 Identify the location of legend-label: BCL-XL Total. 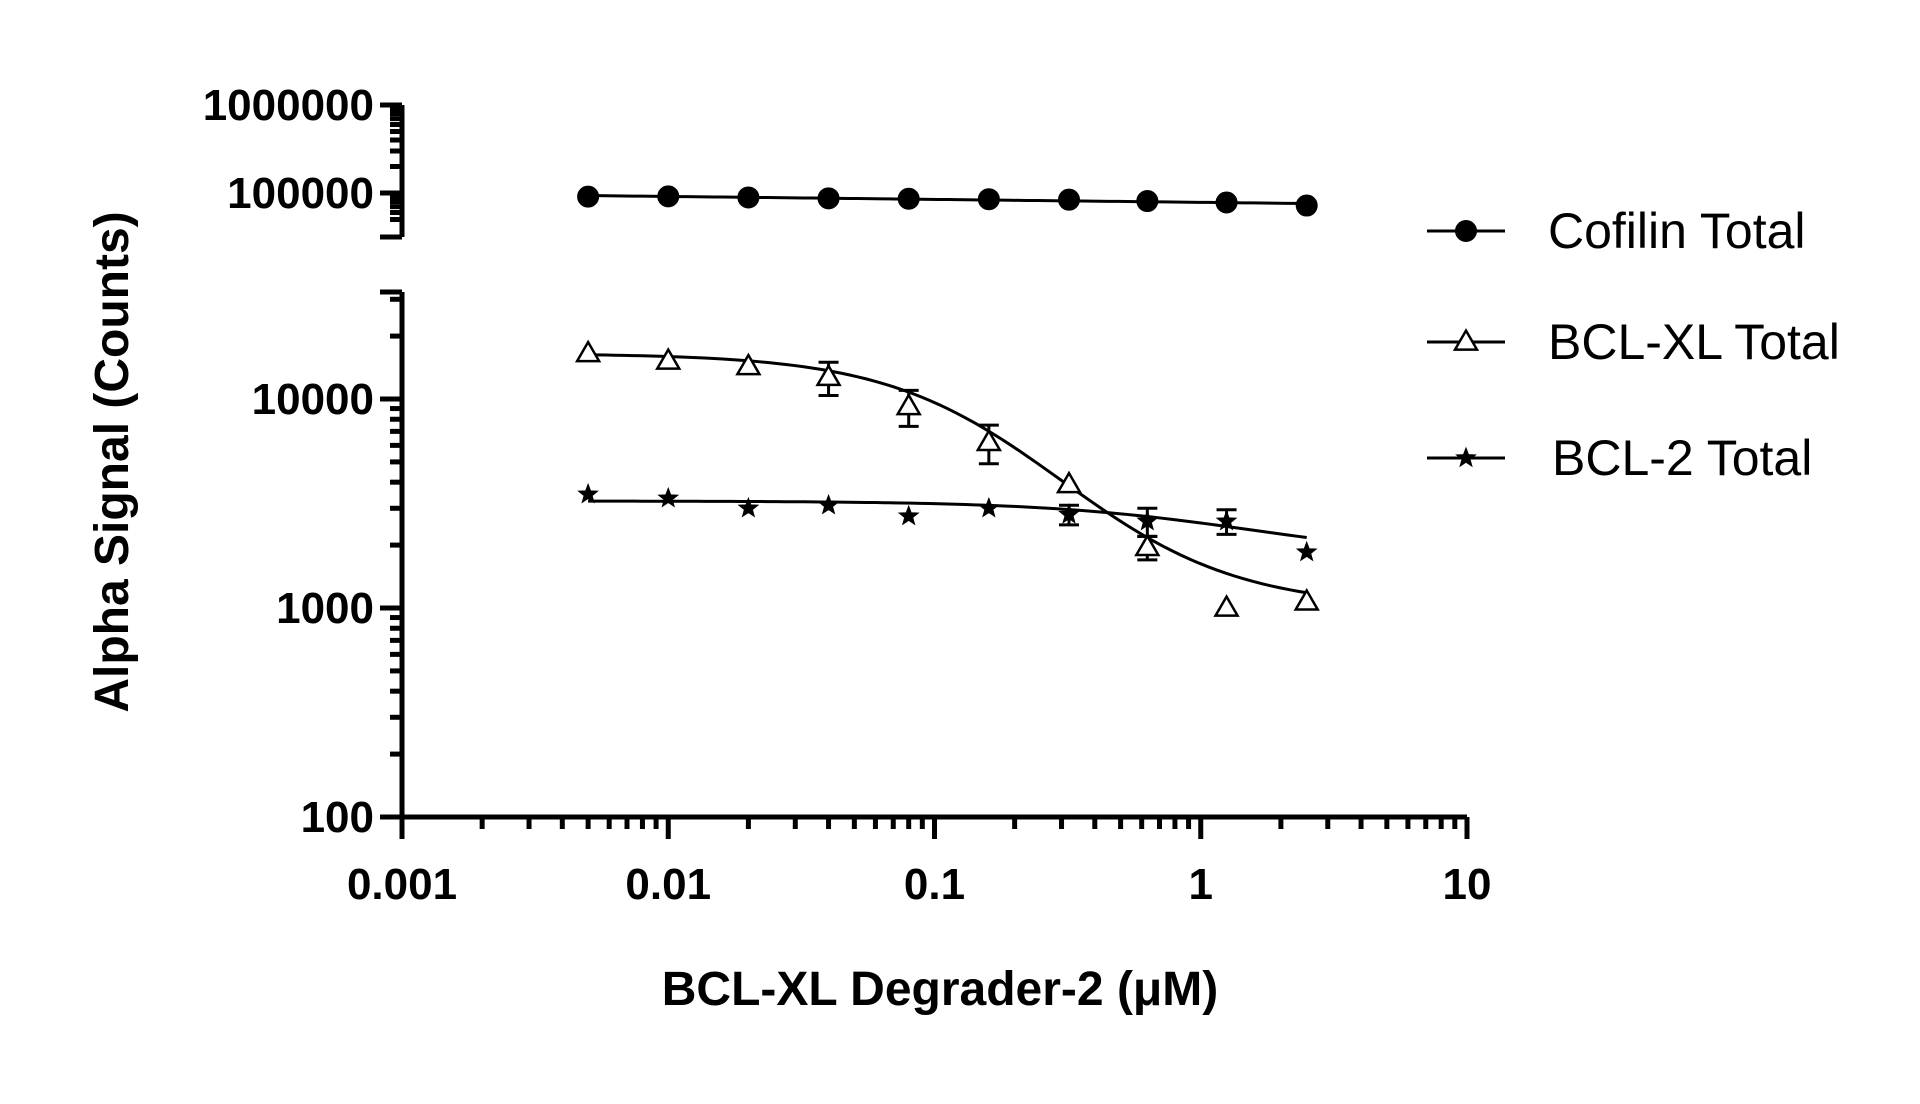
(1694, 342).